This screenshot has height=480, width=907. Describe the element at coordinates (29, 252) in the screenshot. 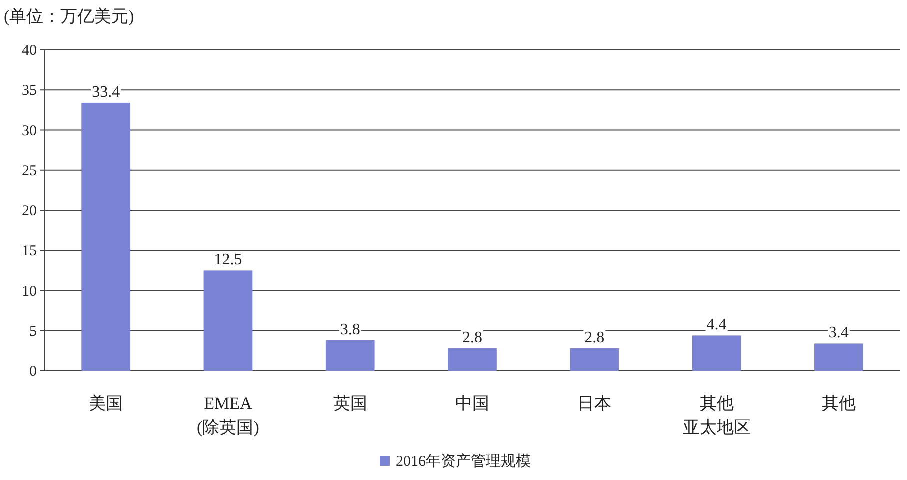

I see `y-tick-label: 15` at that location.